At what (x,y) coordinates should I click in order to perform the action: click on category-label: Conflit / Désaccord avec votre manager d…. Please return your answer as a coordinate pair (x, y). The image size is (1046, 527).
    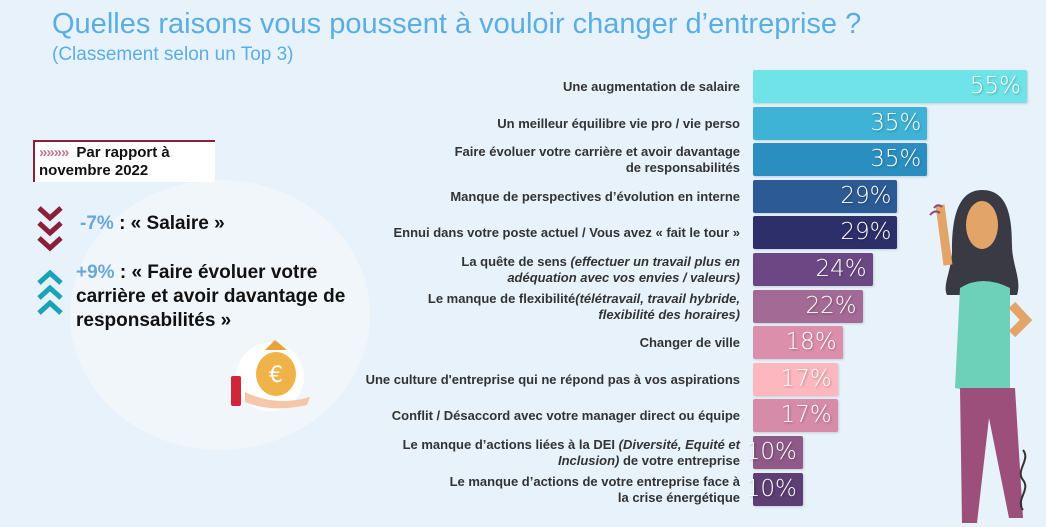
    Looking at the image, I should click on (565, 416).